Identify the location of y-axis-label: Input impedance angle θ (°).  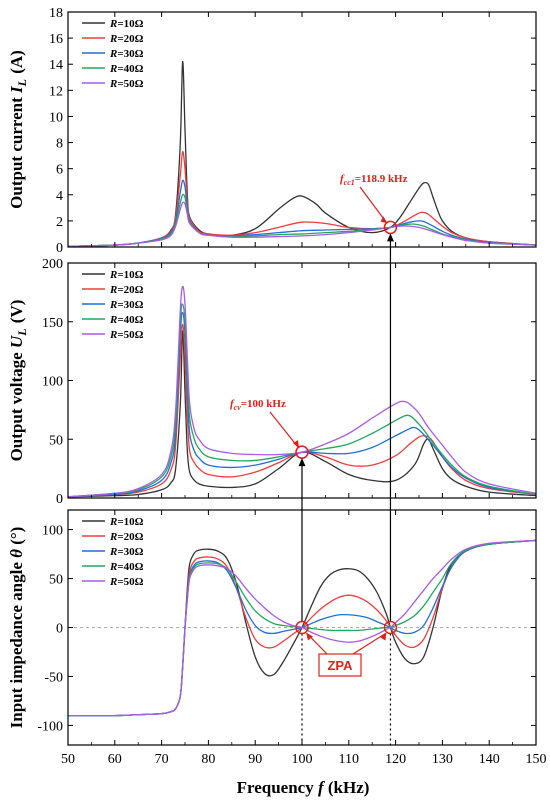
(16, 628).